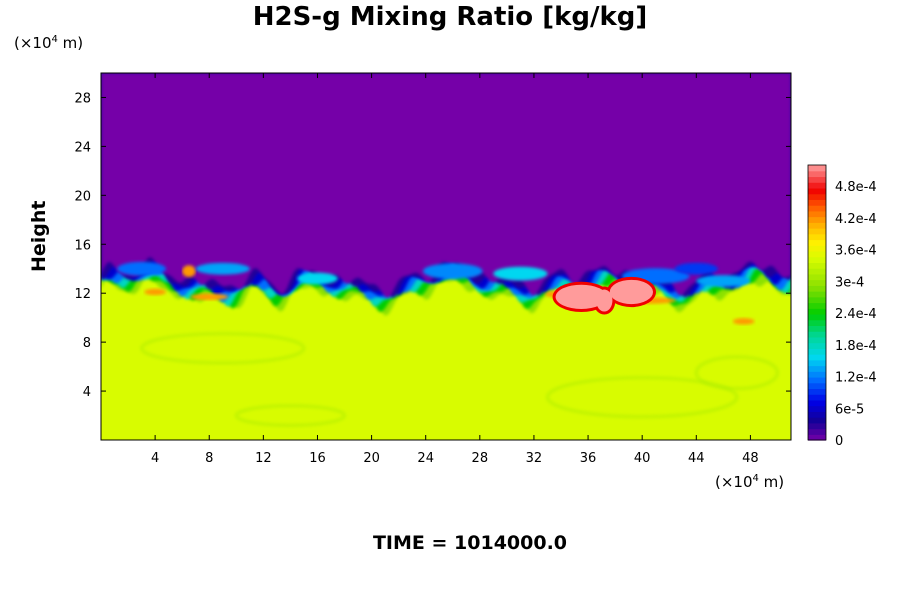  I want to click on colorbar-label: 4.8e-4, so click(856, 187).